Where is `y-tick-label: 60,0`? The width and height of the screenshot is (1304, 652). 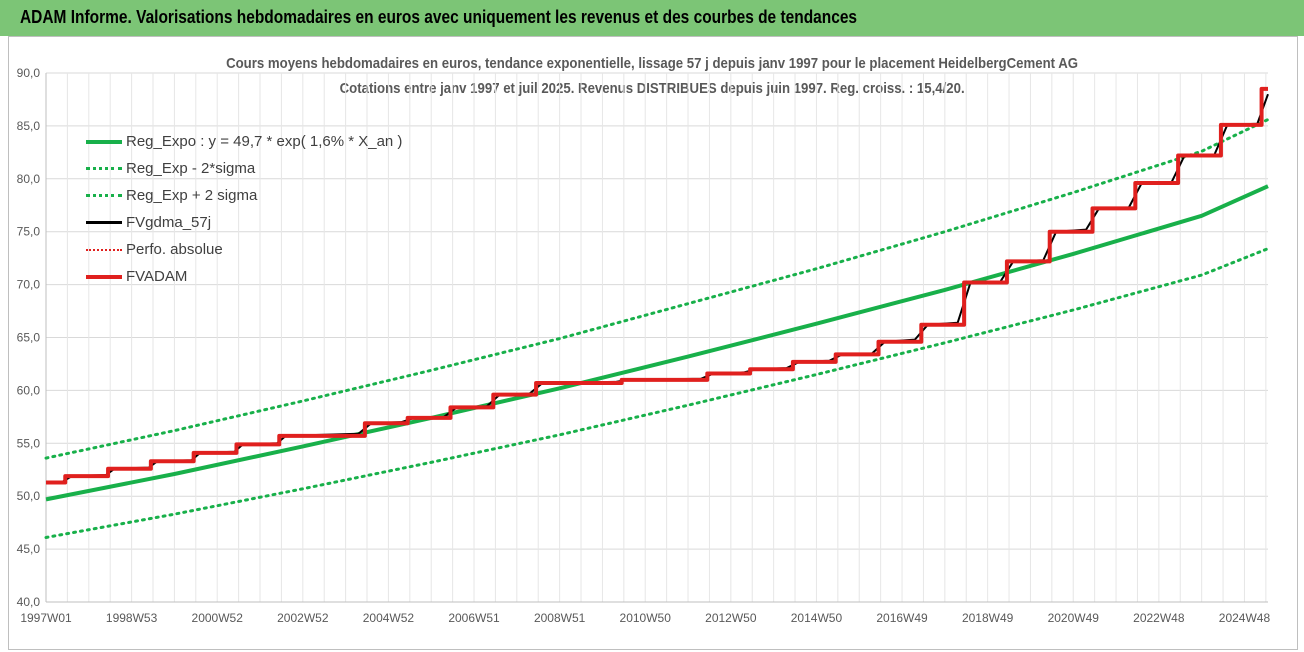
y-tick-label: 60,0 is located at coordinates (29, 390).